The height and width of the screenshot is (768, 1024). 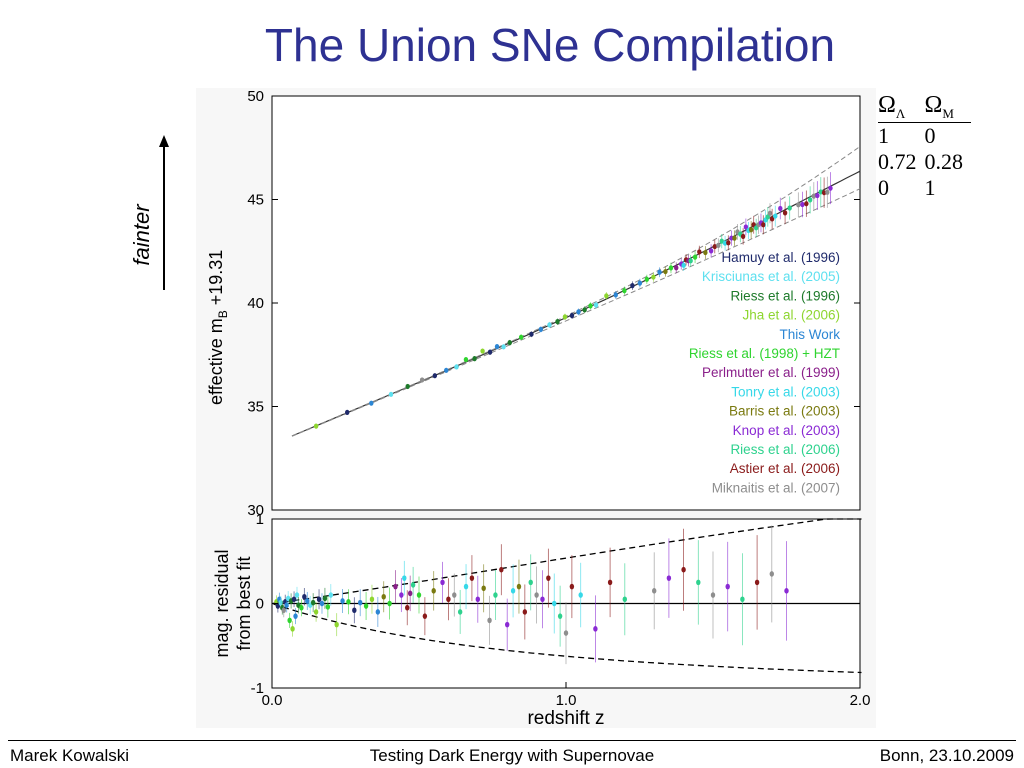 What do you see at coordinates (566, 700) in the screenshot?
I see `bottom-x-tick-label: 1.0` at bounding box center [566, 700].